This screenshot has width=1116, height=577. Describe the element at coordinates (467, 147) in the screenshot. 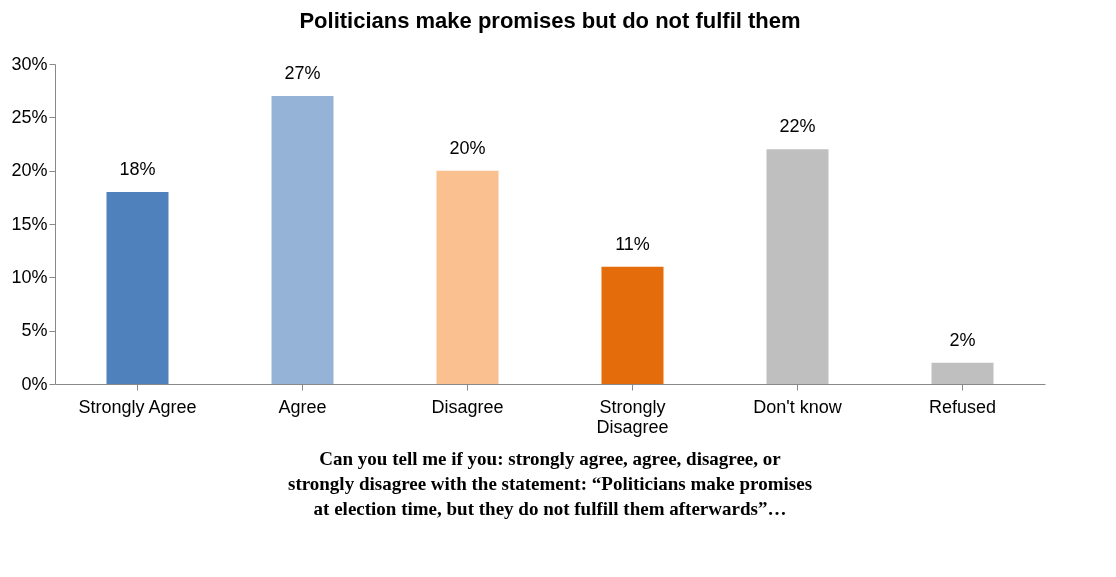

I see `data-label: 20%` at that location.